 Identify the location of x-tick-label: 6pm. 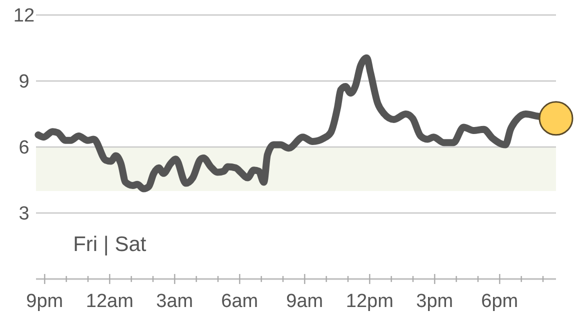
(499, 301).